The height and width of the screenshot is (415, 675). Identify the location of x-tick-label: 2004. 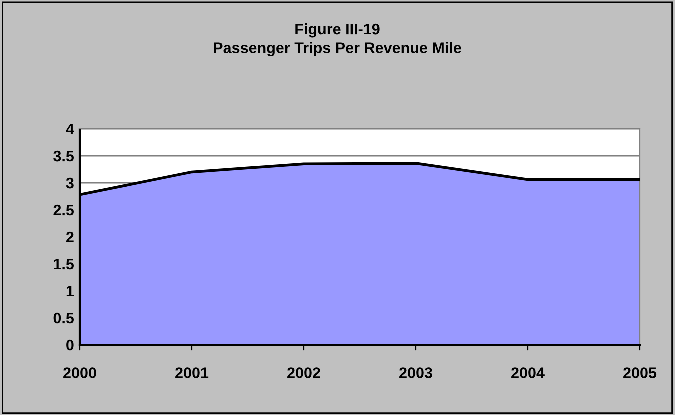
(528, 373).